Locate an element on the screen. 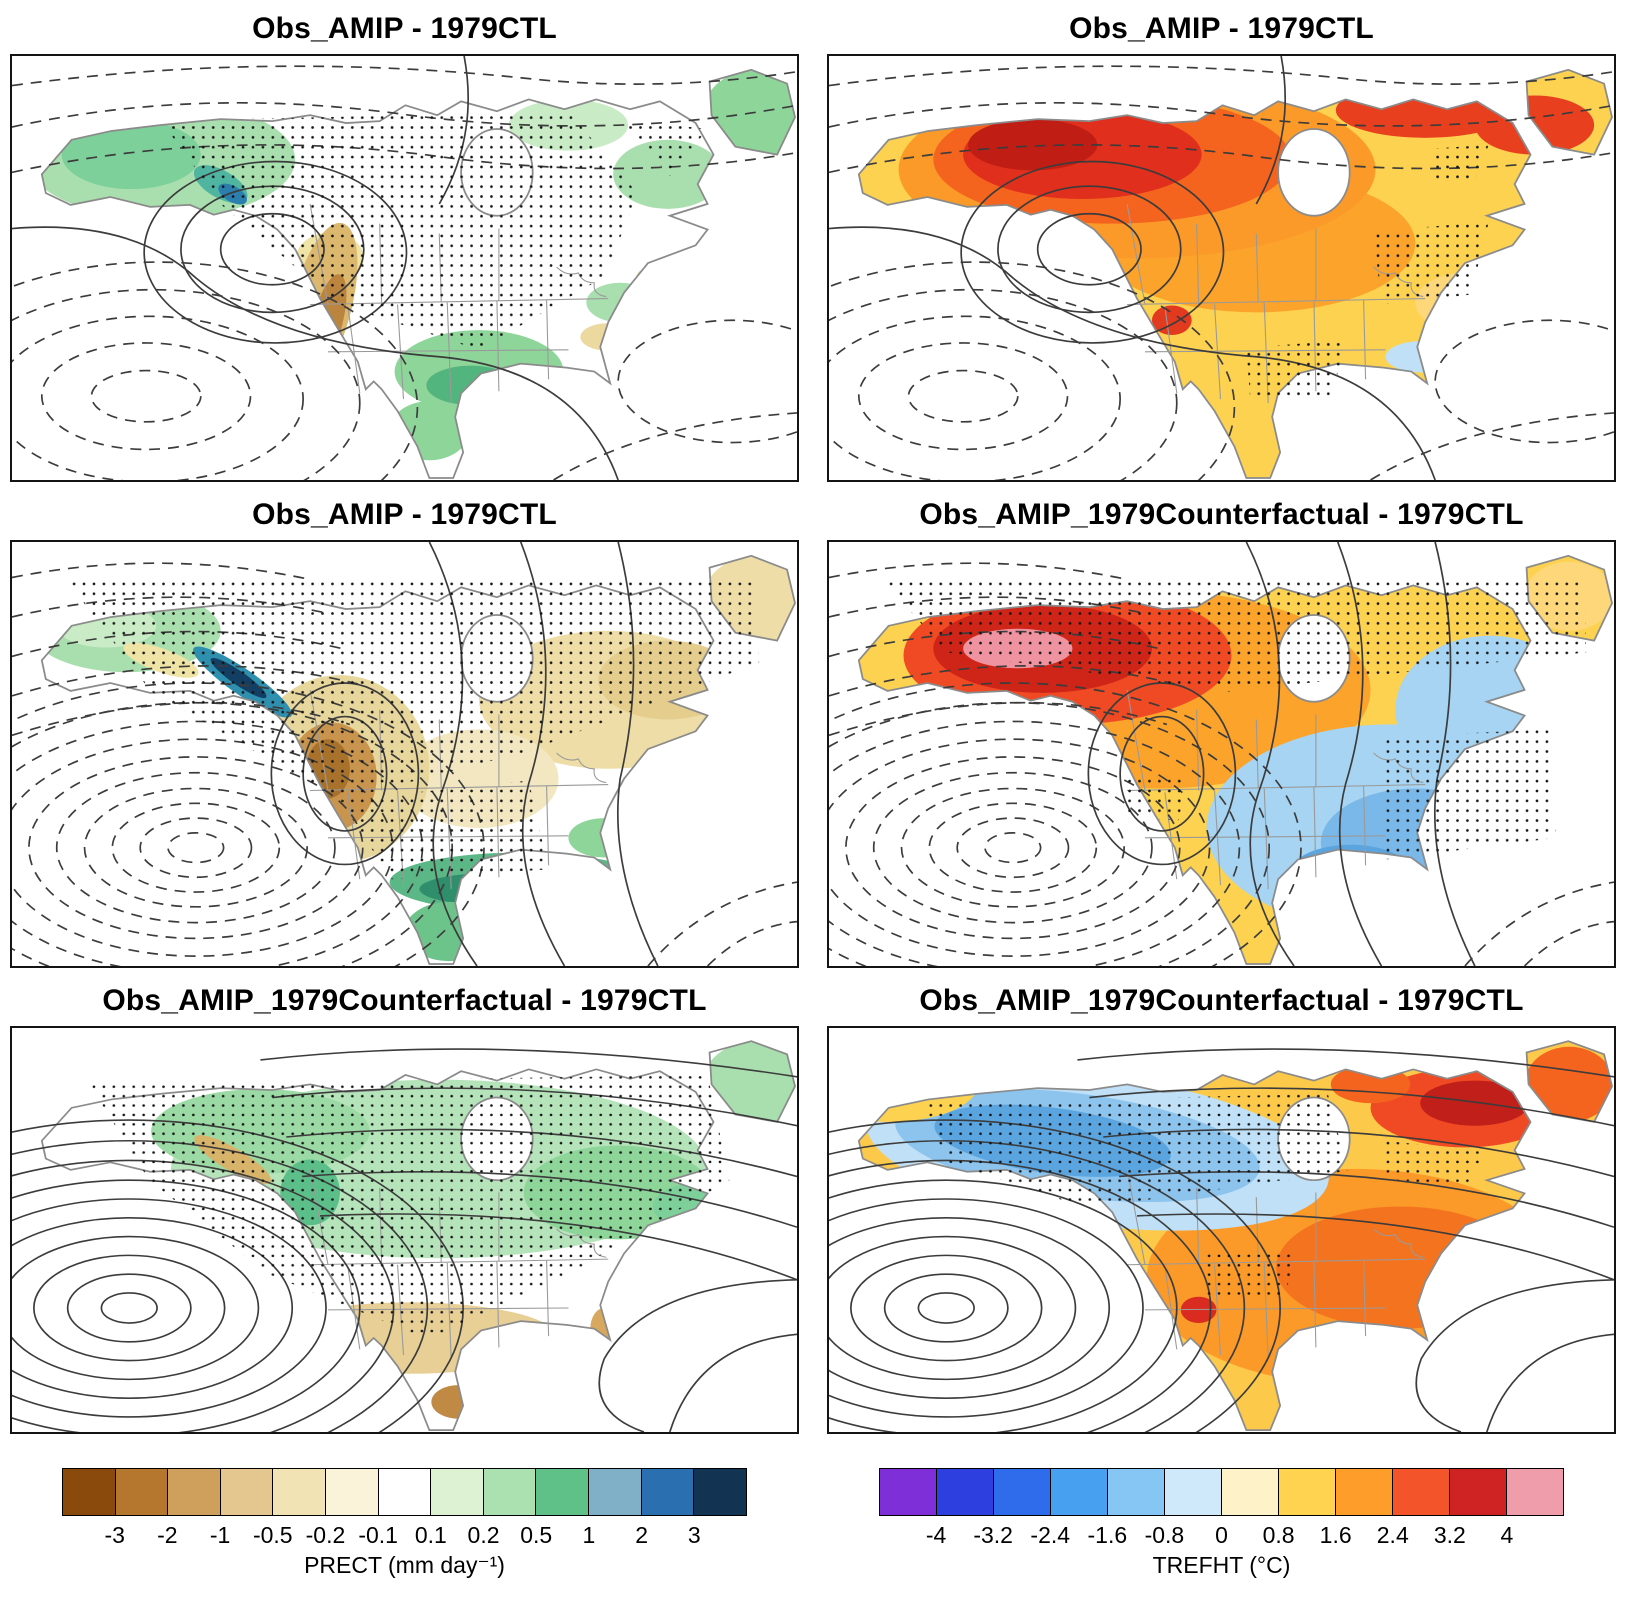 Image resolution: width=1626 pixels, height=1610 pixels. colorbar-ticks: -3 -2 -1 -0.5 -0.2 -0.1 0.1 0.2 0.5 1 2 3 is located at coordinates (404, 1533).